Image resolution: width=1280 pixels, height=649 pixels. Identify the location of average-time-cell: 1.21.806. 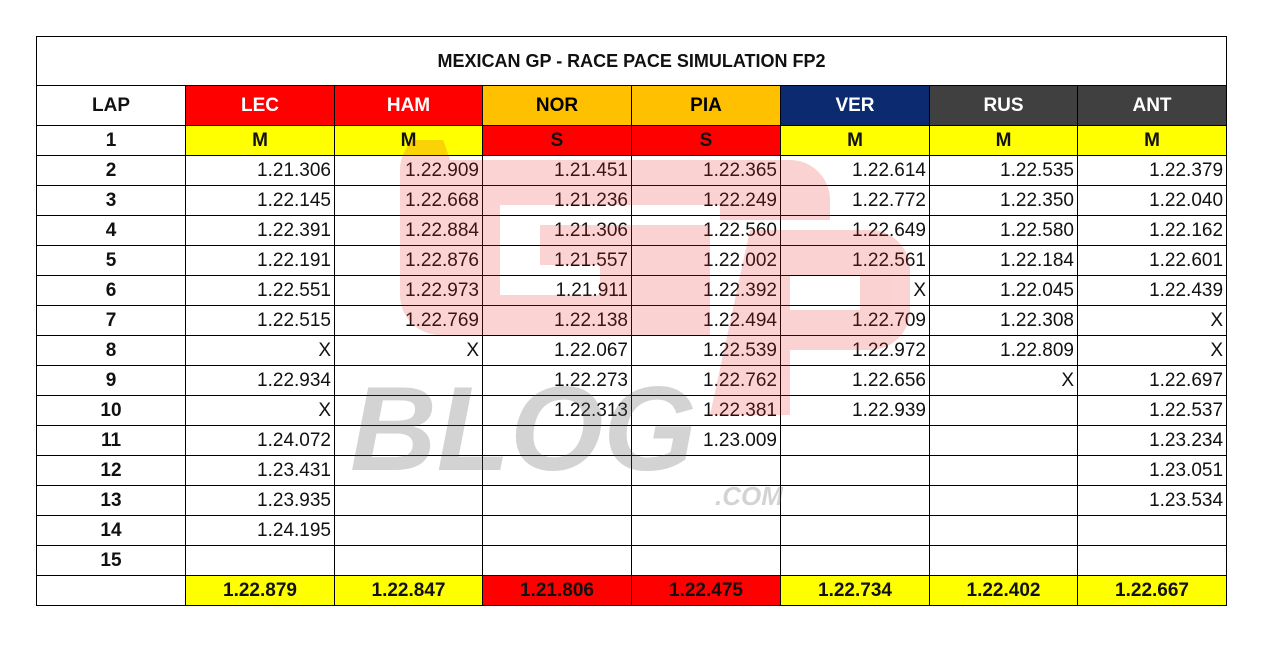
(557, 590).